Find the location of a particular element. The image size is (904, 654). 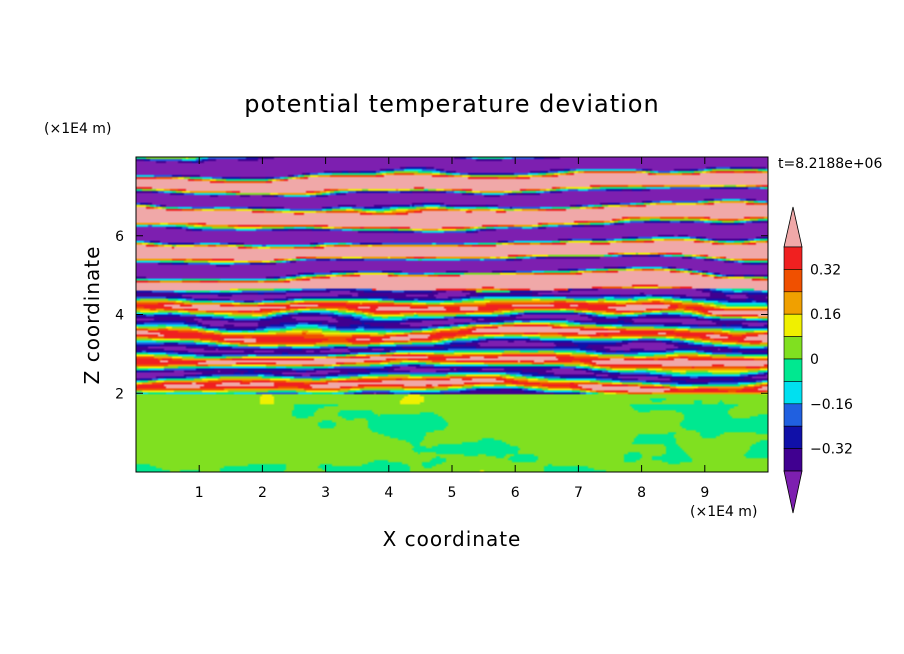

colorbar-label: 0.32 is located at coordinates (825, 270).